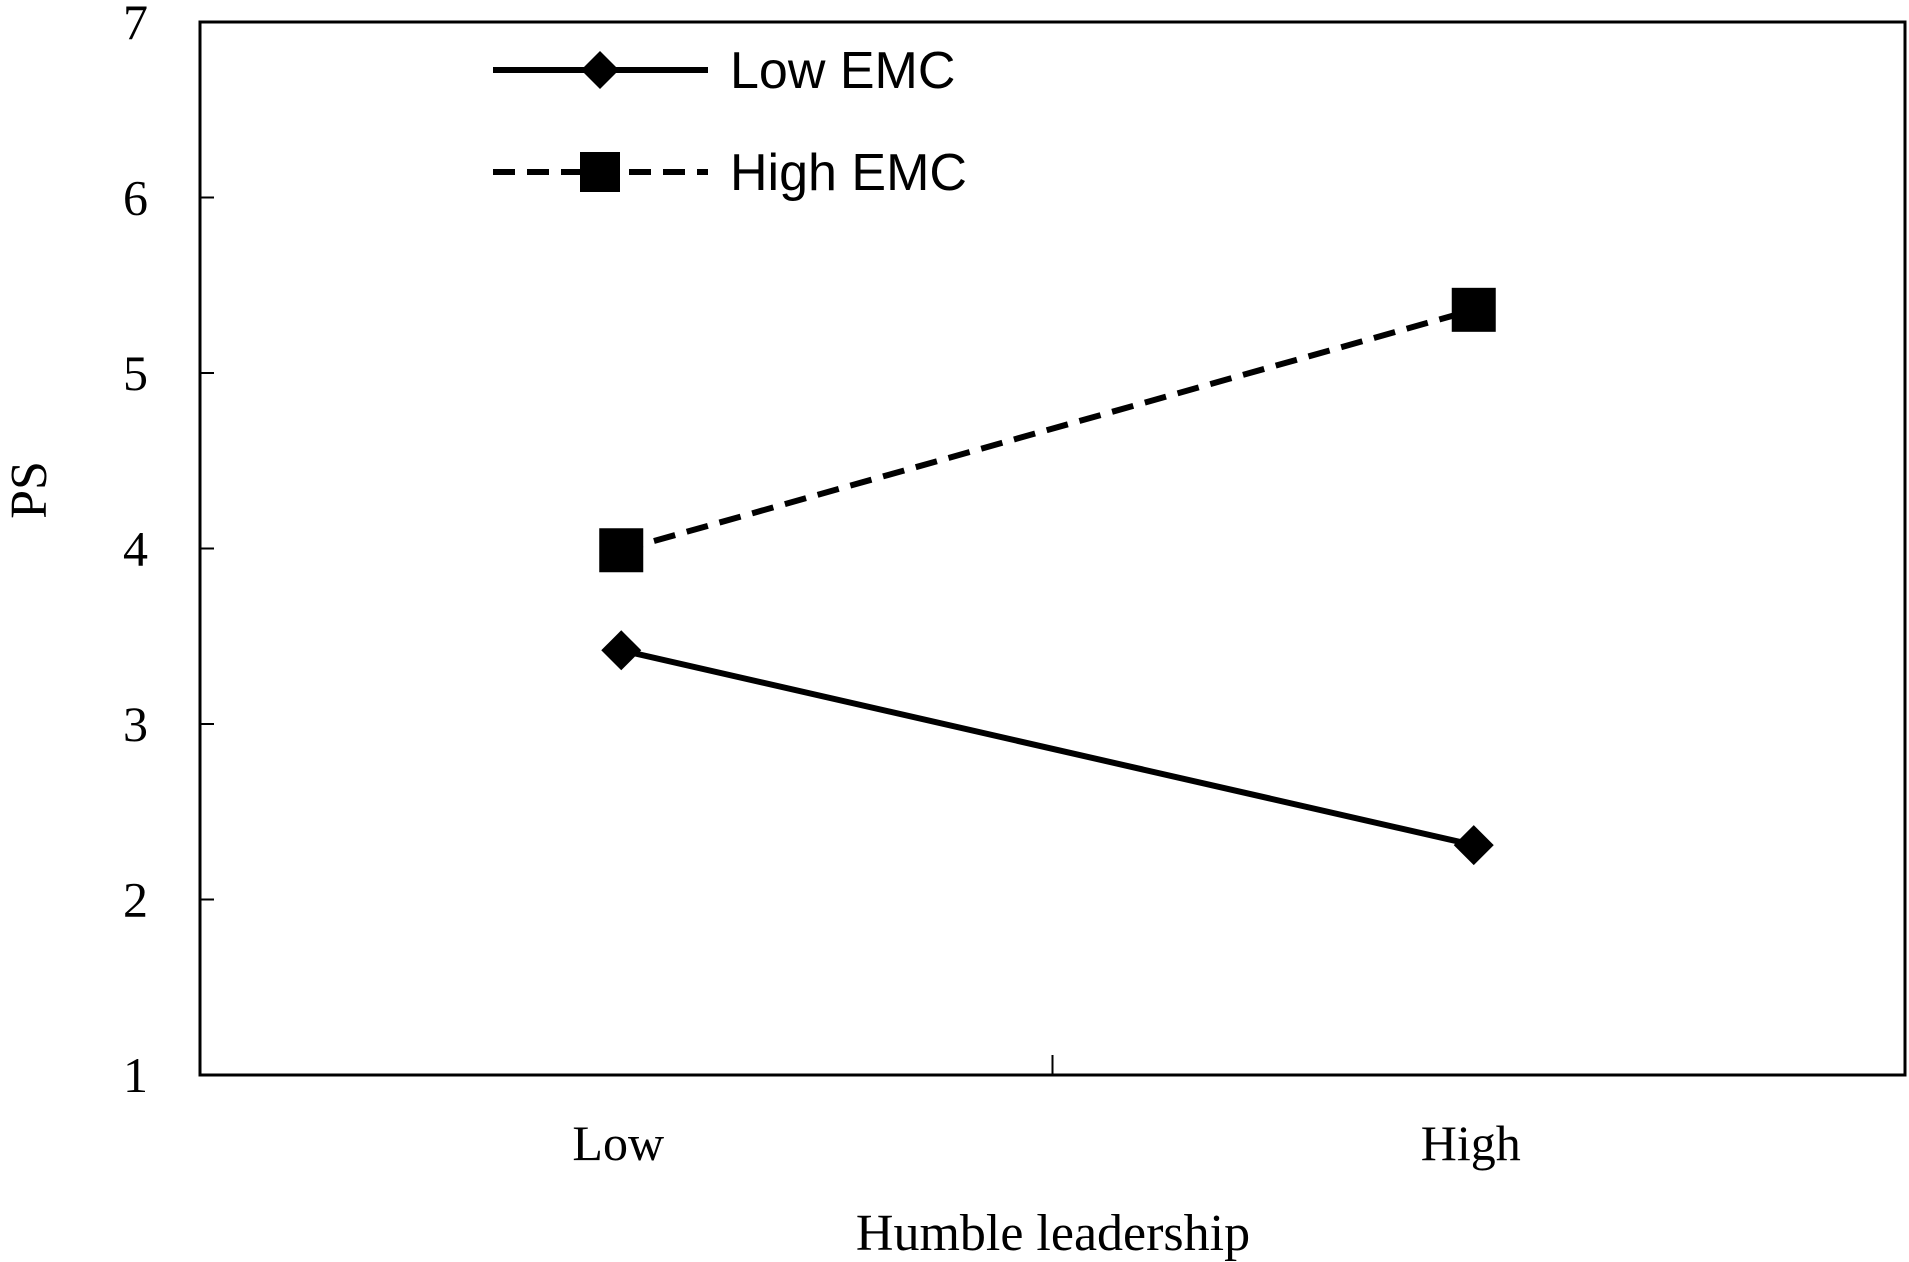 The height and width of the screenshot is (1262, 1909). I want to click on legend: Low EMC High EMC, so click(730, 122).